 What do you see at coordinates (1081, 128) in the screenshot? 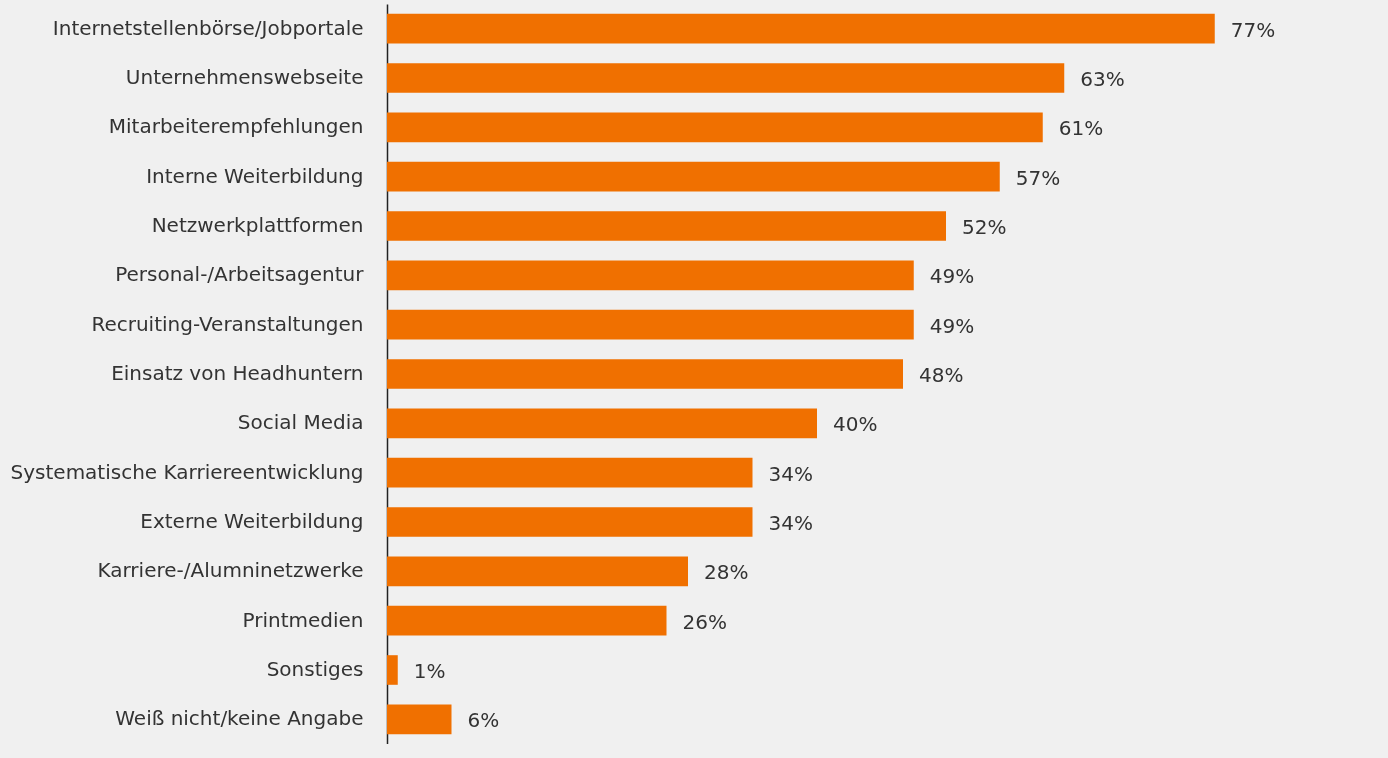
I see `data-label: 61%` at bounding box center [1081, 128].